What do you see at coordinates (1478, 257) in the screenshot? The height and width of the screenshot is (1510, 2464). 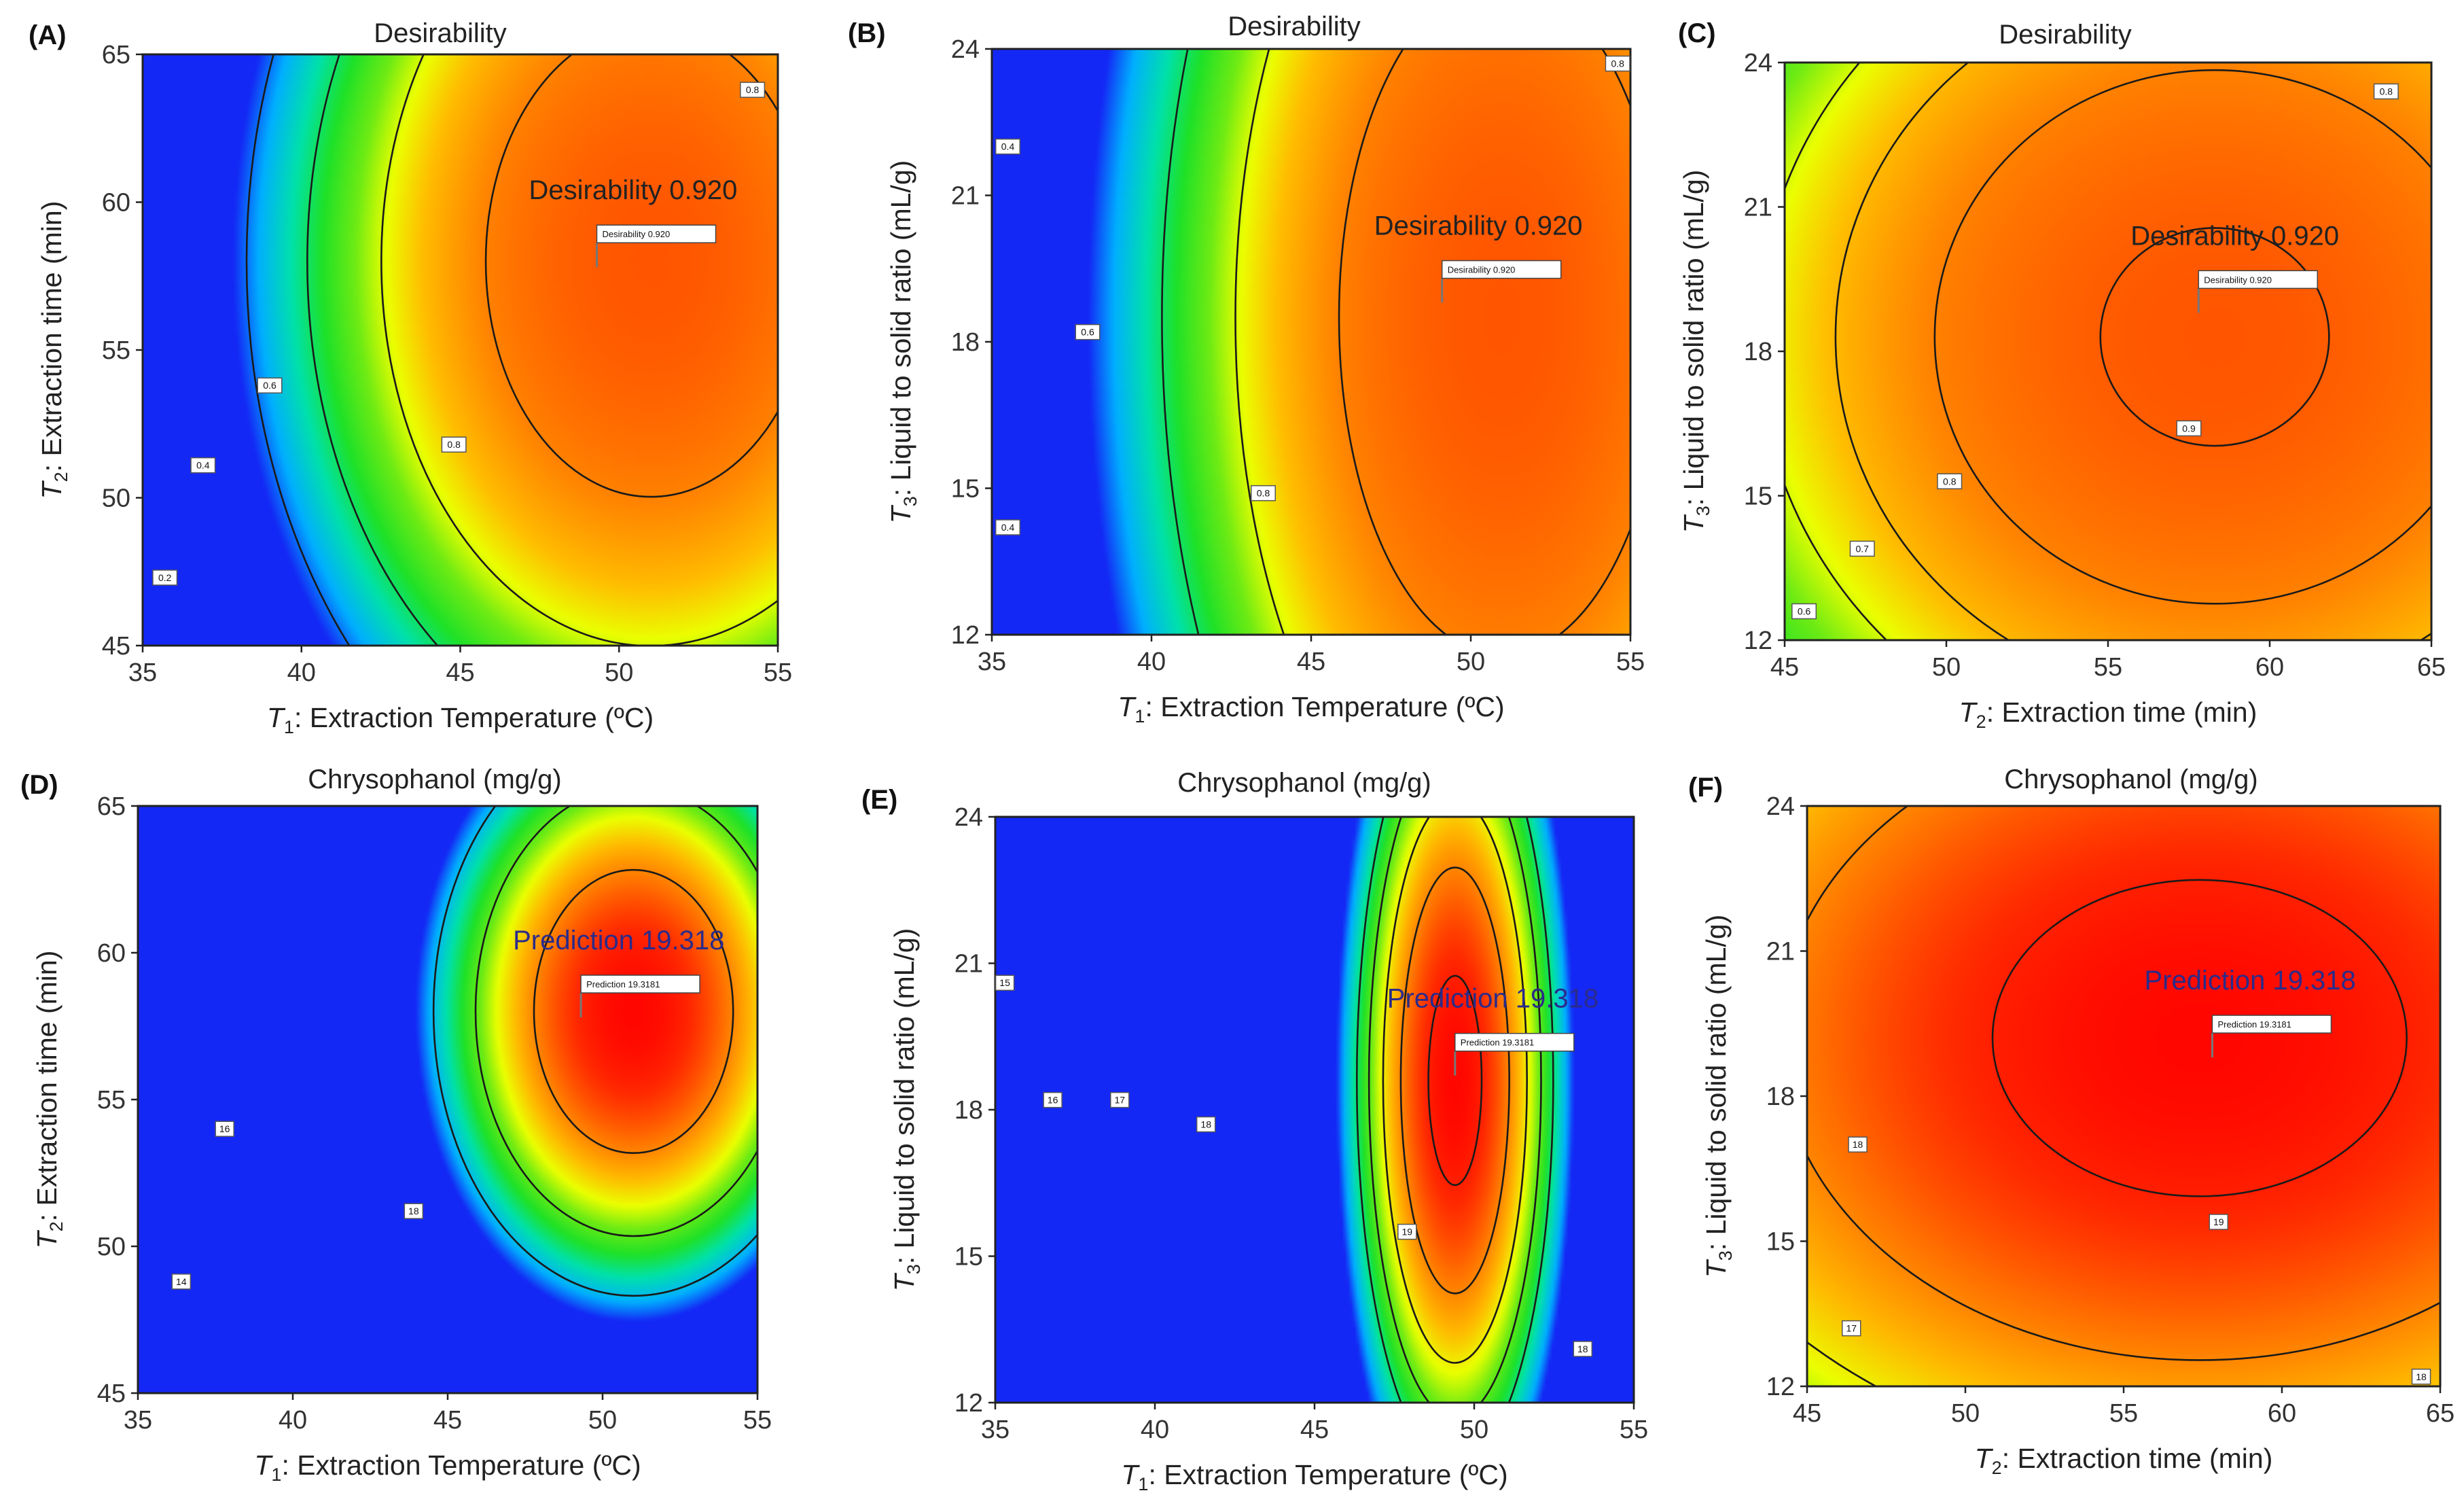 I see `optimum-annotation: Desirability 0.920 Desirability 0.920` at bounding box center [1478, 257].